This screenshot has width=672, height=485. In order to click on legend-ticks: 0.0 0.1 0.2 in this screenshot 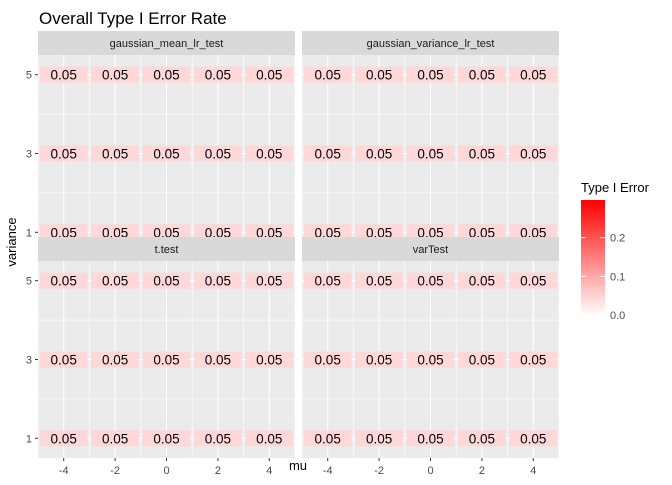, I will do `click(603, 277)`.